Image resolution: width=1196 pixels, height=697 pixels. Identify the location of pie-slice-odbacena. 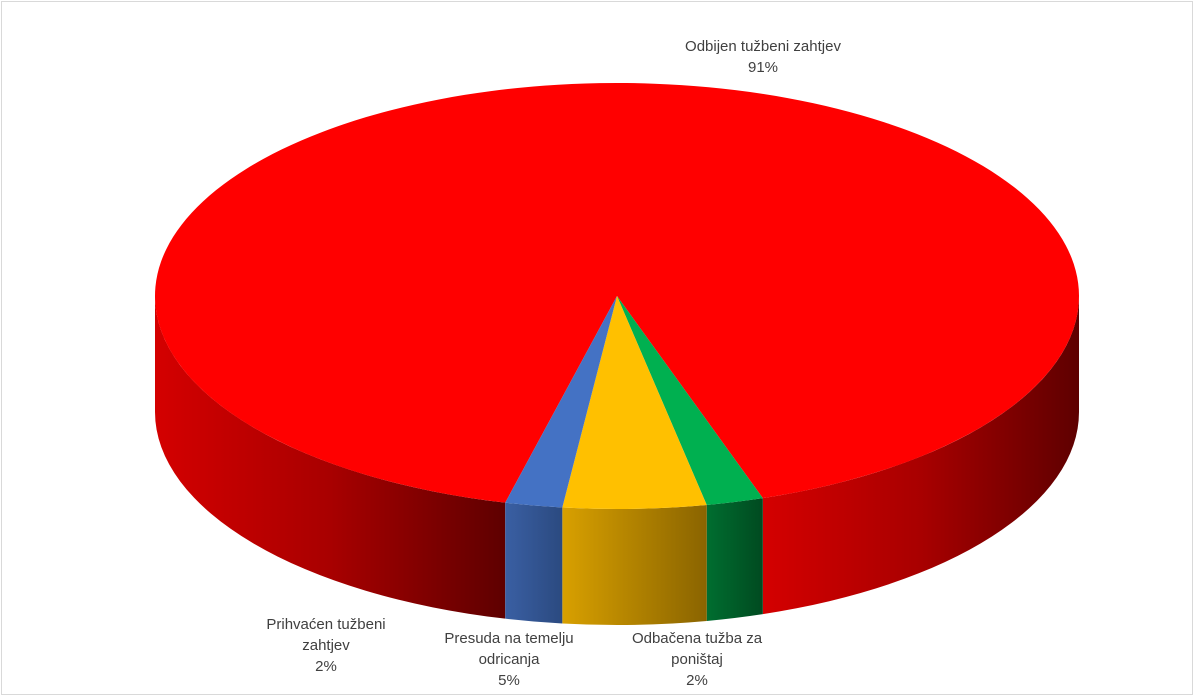
(690, 400).